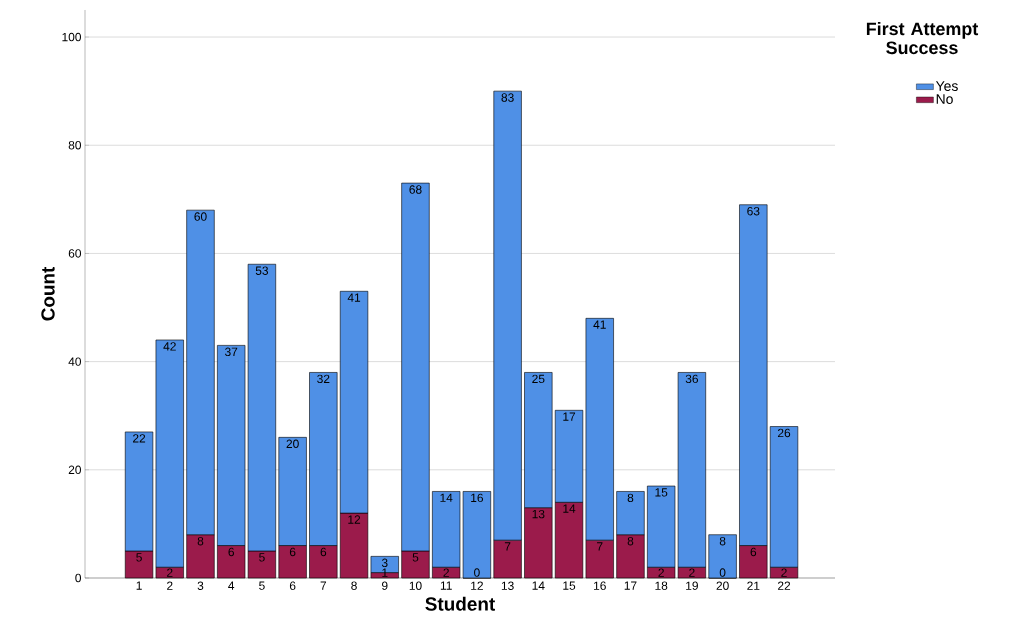 The image size is (1013, 643). Describe the element at coordinates (262, 270) in the screenshot. I see `data-label: 53` at that location.